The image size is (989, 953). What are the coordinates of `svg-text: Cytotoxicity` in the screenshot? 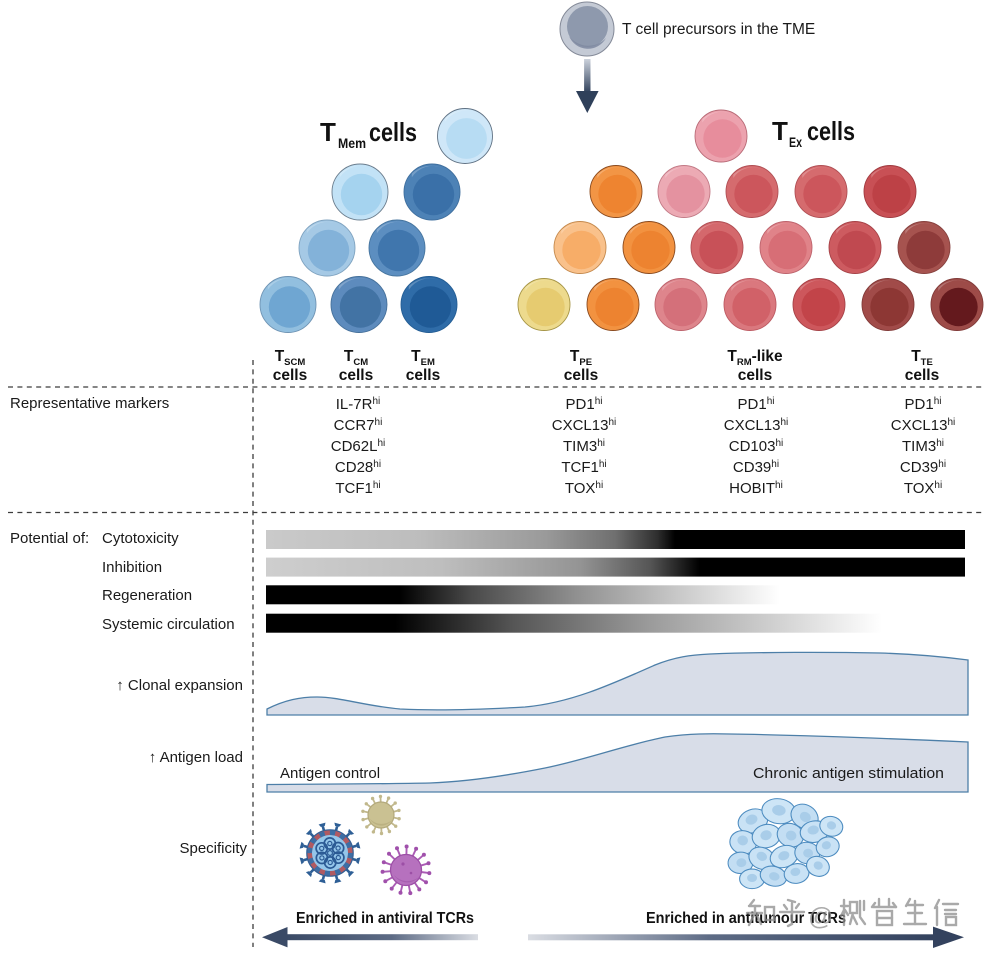 It's located at (140, 538).